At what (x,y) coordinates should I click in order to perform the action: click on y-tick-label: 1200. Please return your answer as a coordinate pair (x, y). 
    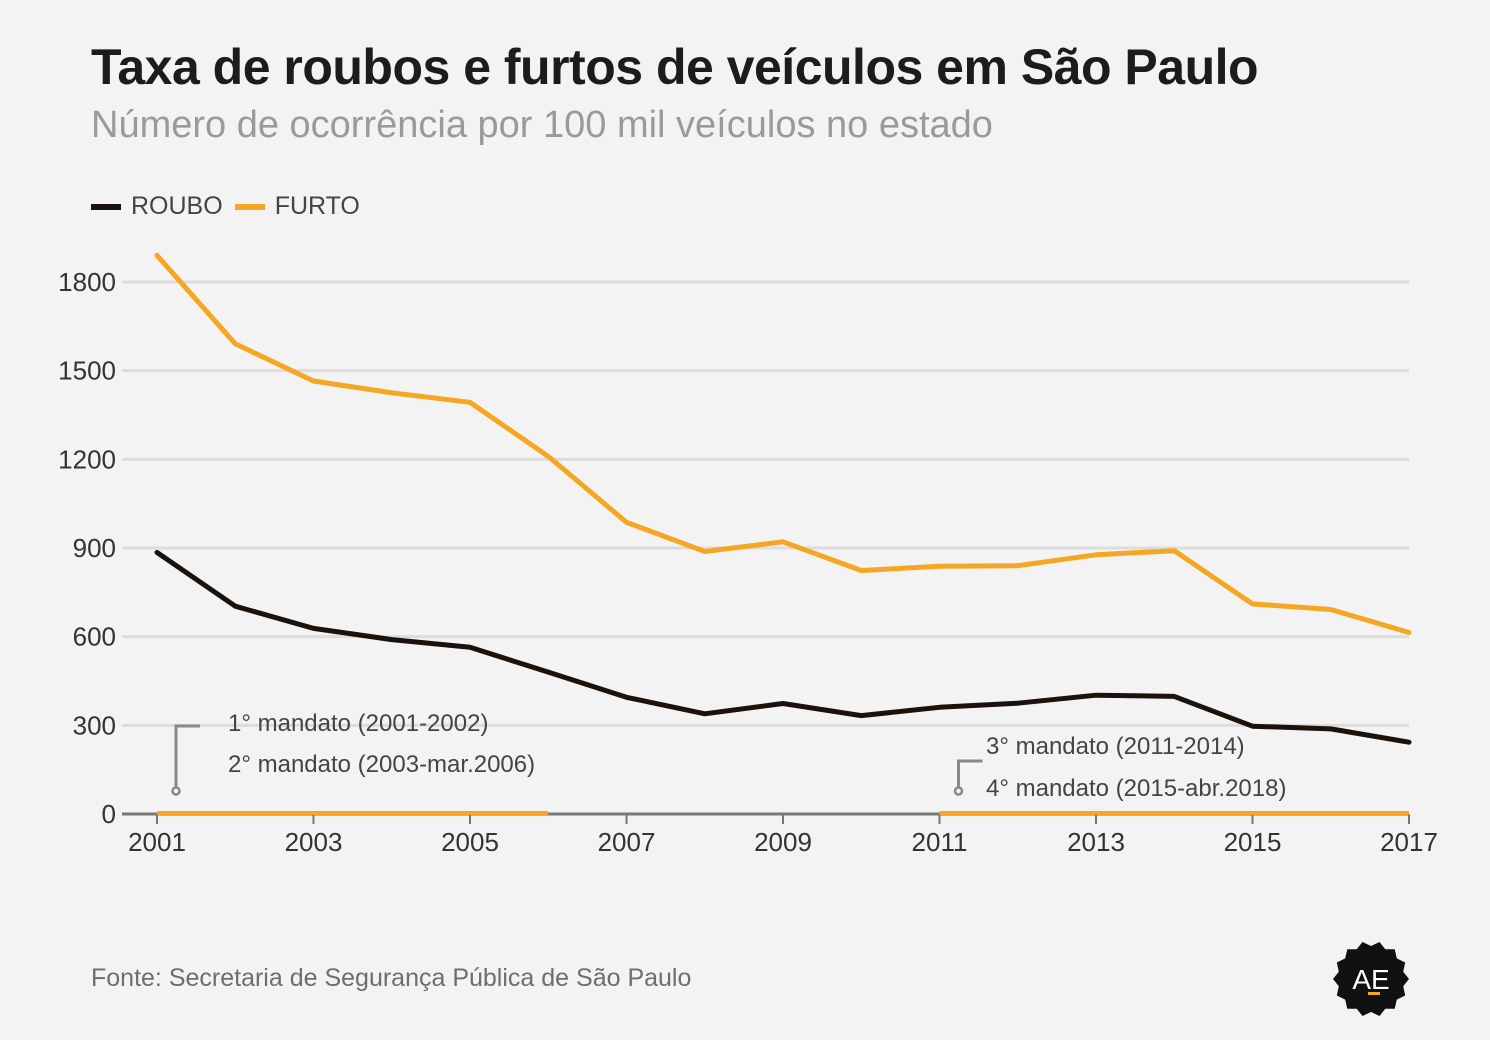
    Looking at the image, I should click on (87, 459).